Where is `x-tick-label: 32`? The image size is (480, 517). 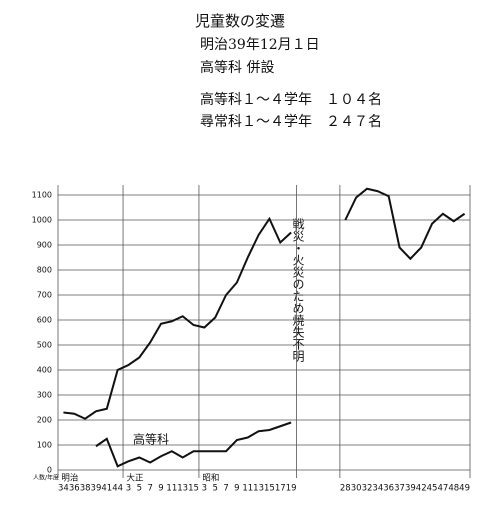 x-tick-label: 32 is located at coordinates (367, 489).